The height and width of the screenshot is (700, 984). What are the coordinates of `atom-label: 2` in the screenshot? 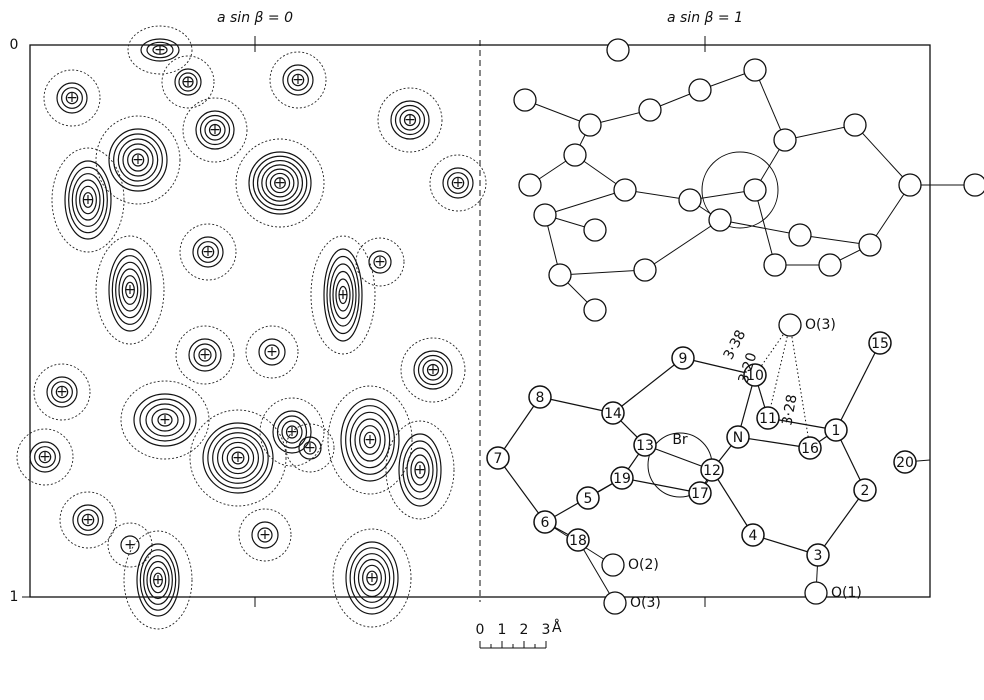 It's located at (865, 491).